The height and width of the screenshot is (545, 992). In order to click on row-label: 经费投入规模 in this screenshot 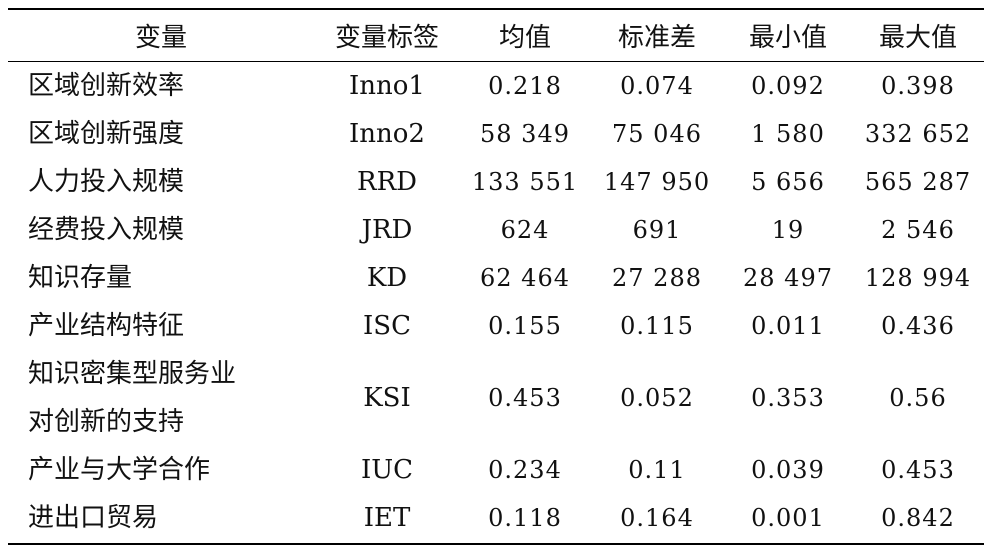, I will do `click(106, 229)`.